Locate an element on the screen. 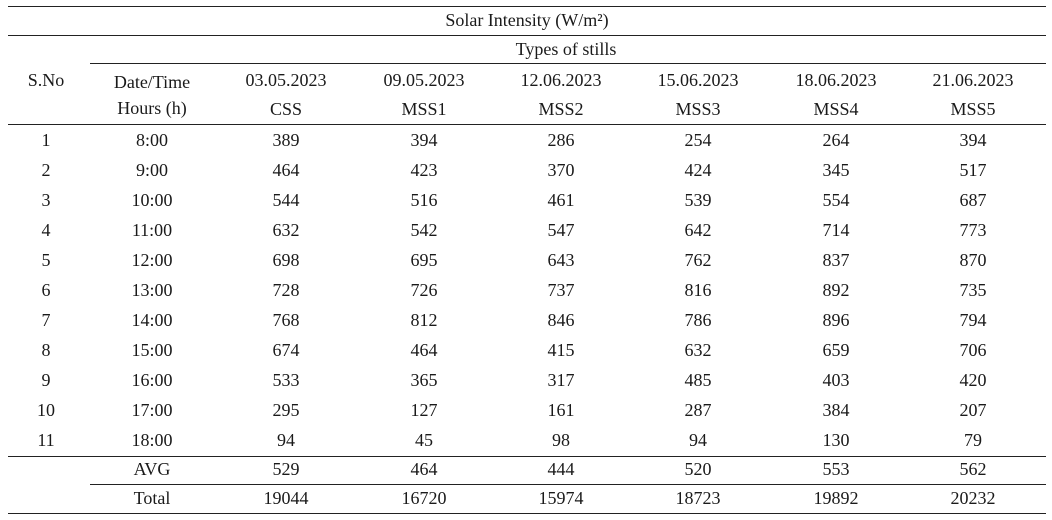 The image size is (1052, 520). row-value: 516 is located at coordinates (424, 200).